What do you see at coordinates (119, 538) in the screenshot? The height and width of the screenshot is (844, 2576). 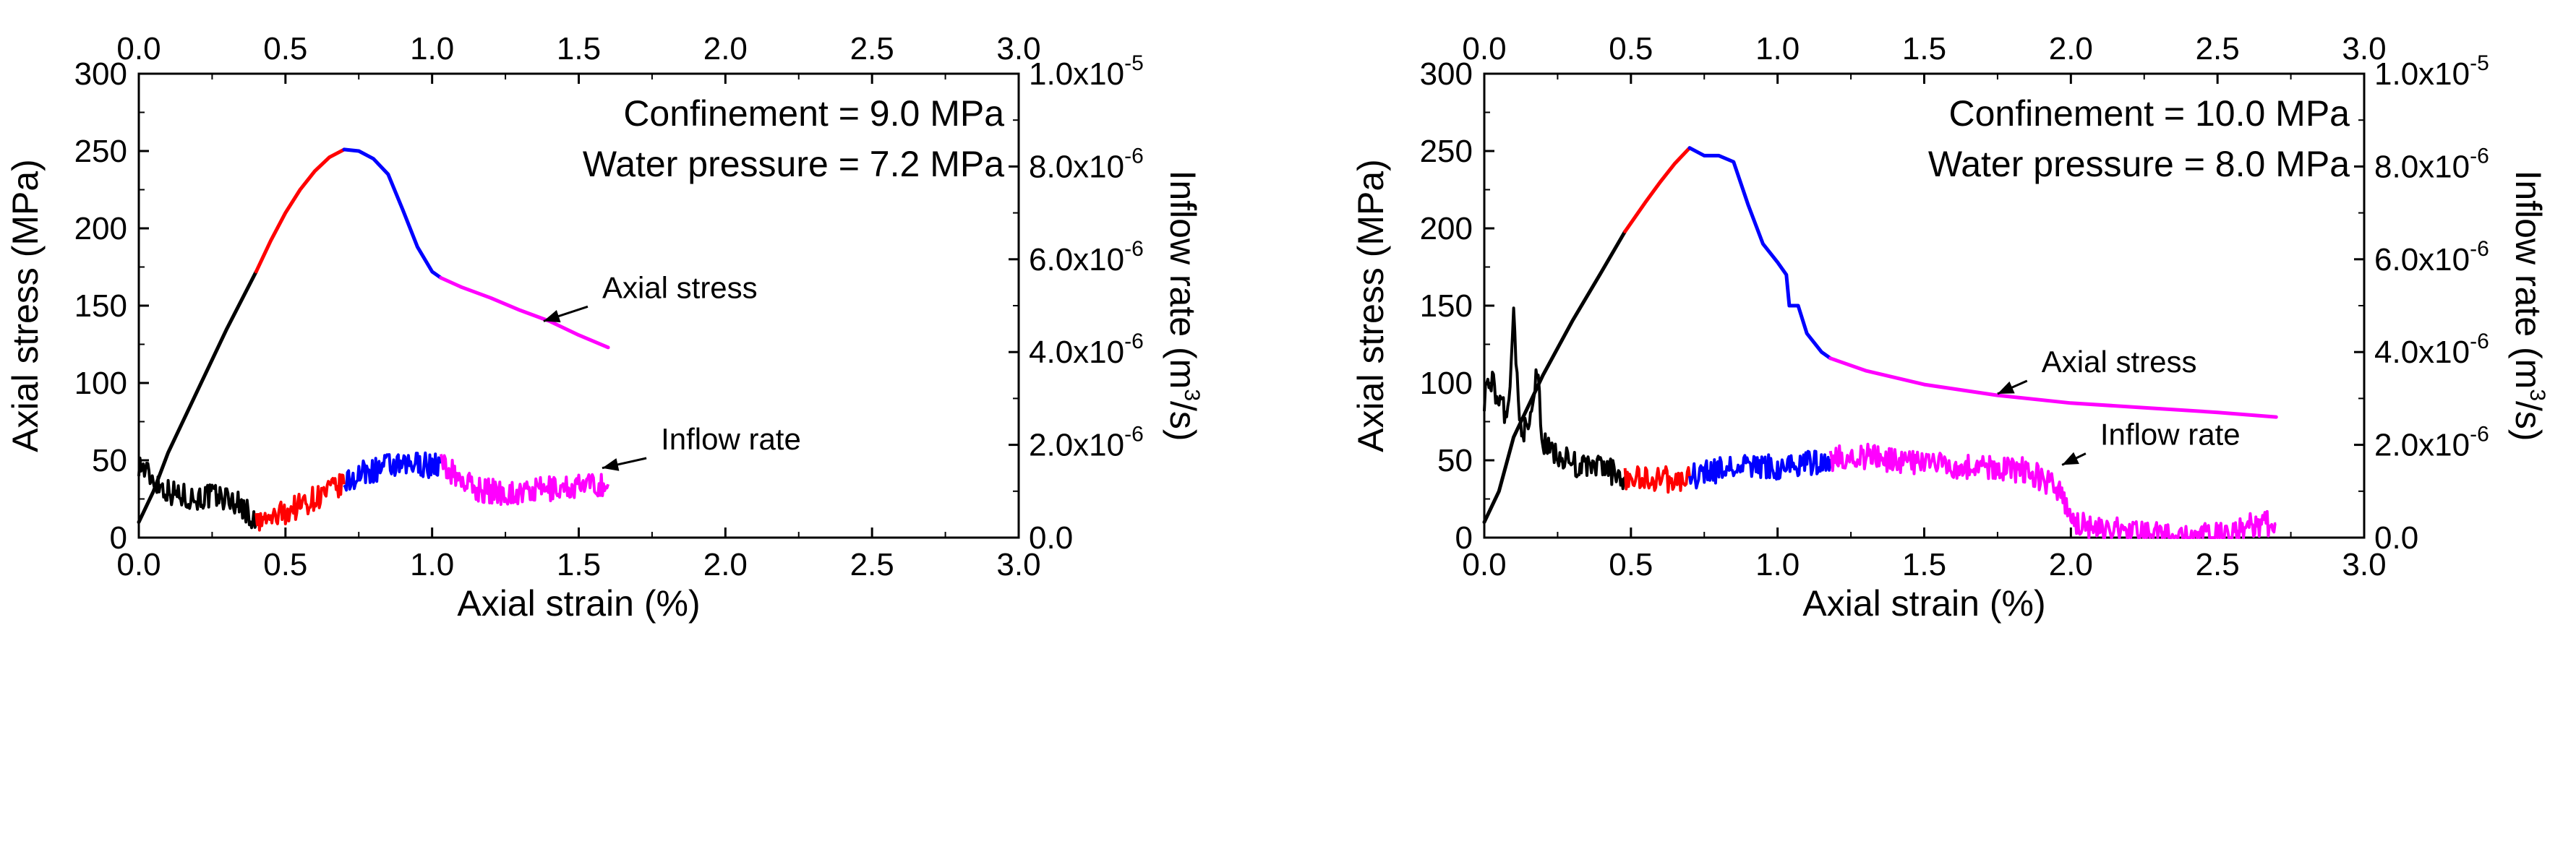 I see `y-tick-label: 0` at bounding box center [119, 538].